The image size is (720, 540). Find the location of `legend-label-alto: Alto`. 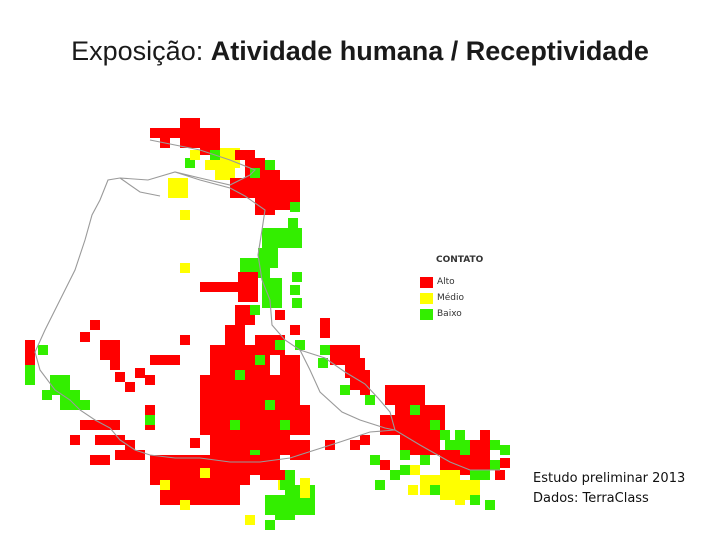

legend-label-alto: Alto is located at coordinates (446, 282).